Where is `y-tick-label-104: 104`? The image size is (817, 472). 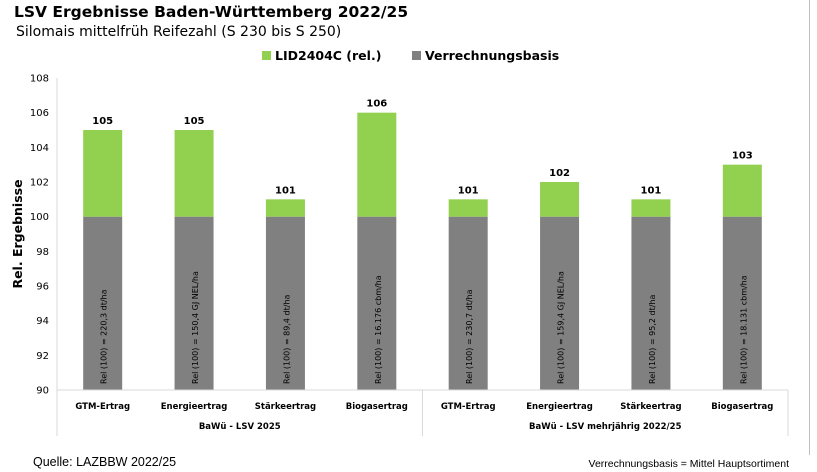
y-tick-label-104: 104 is located at coordinates (39, 148).